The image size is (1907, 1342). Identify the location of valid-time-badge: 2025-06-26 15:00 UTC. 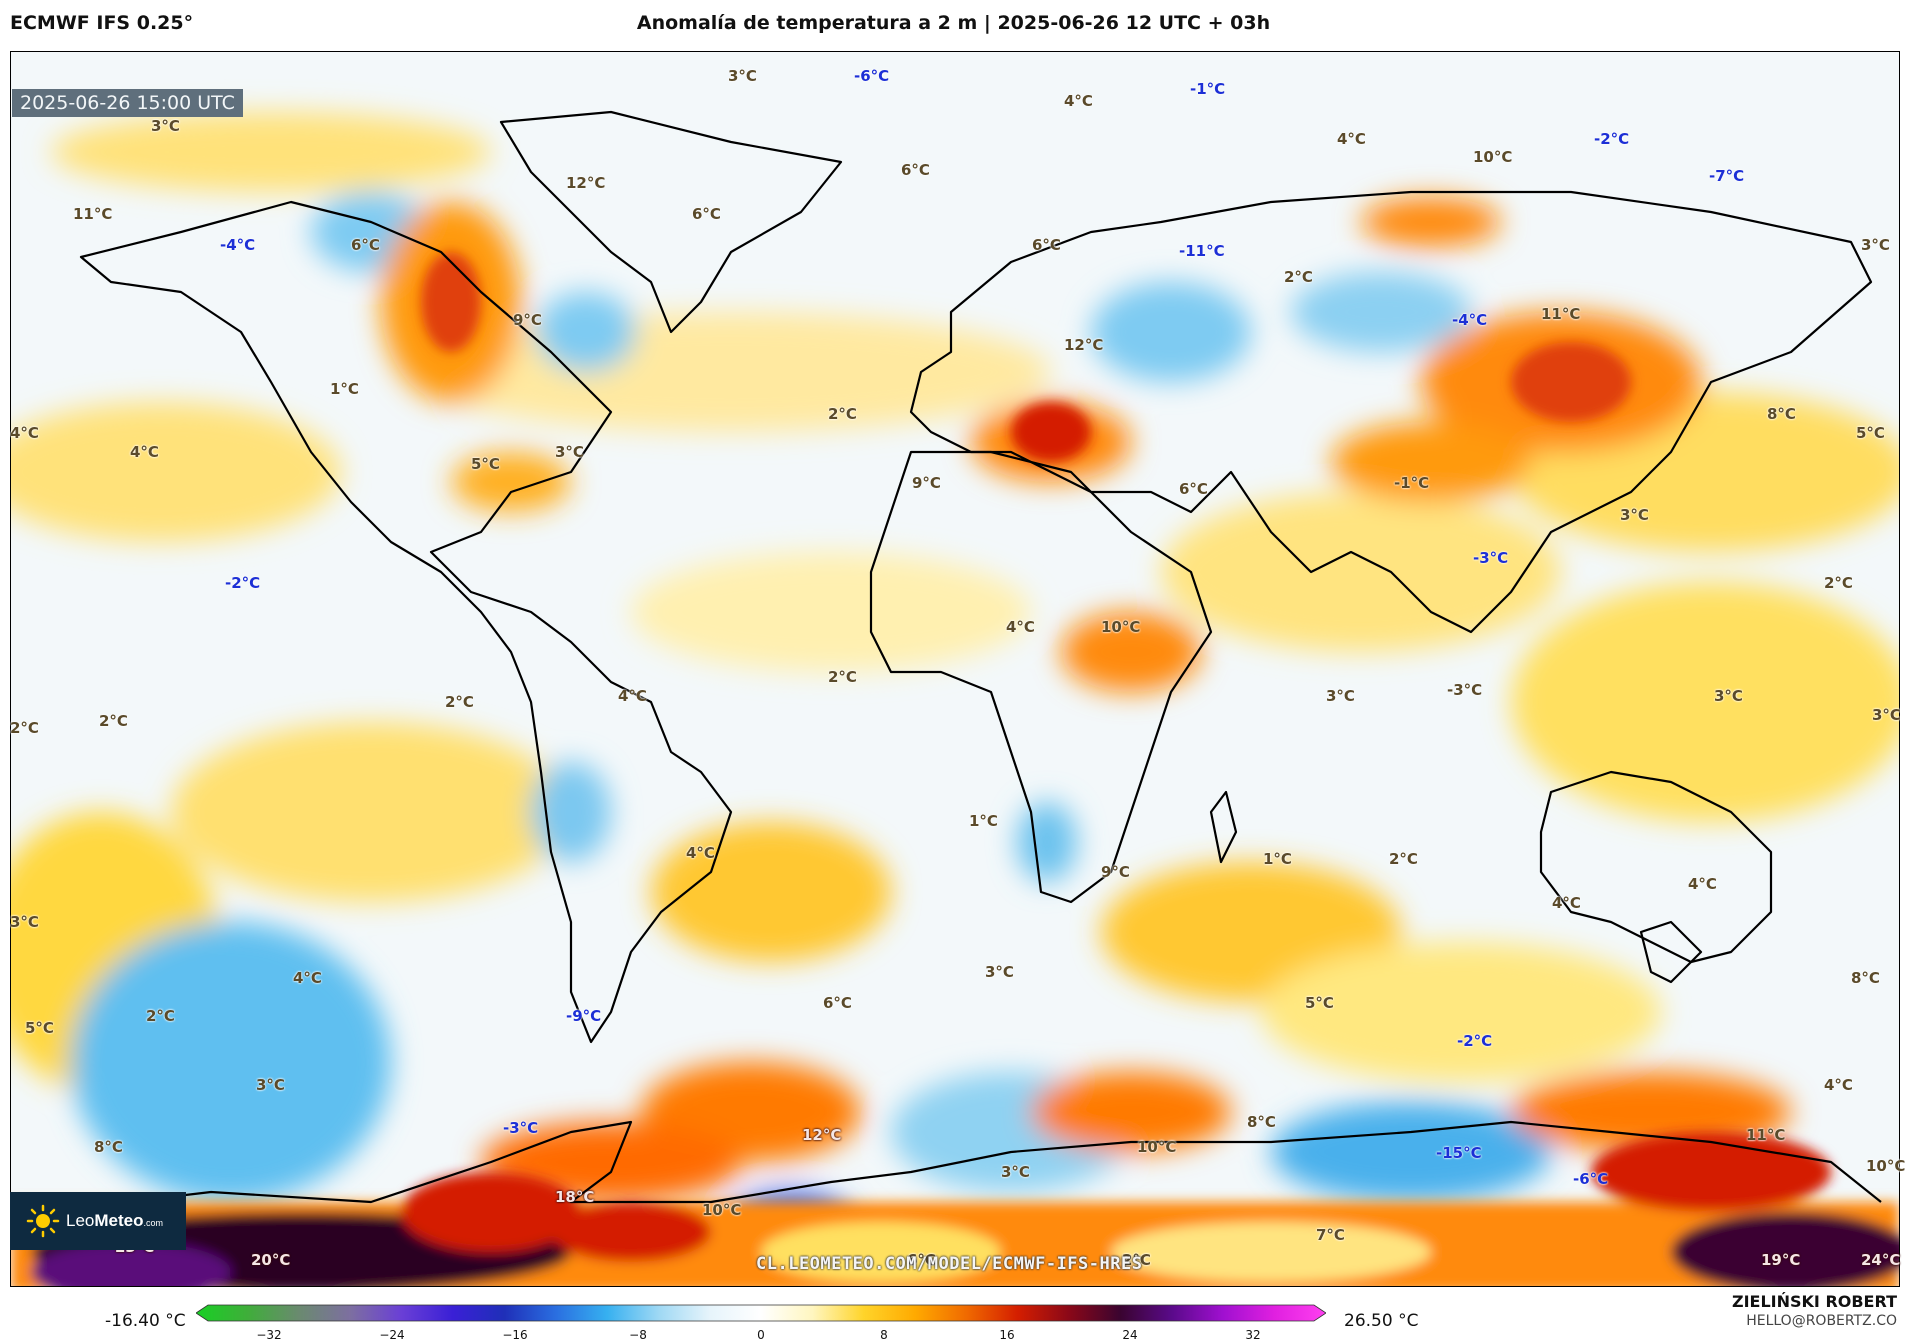
(127, 103).